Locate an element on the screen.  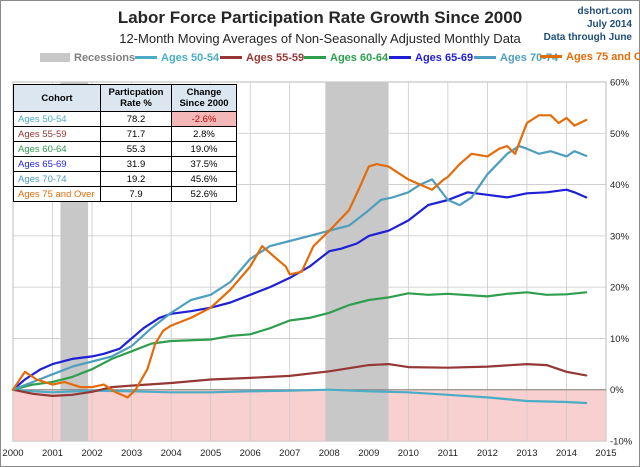
x-tick-label: 2004 is located at coordinates (171, 453).